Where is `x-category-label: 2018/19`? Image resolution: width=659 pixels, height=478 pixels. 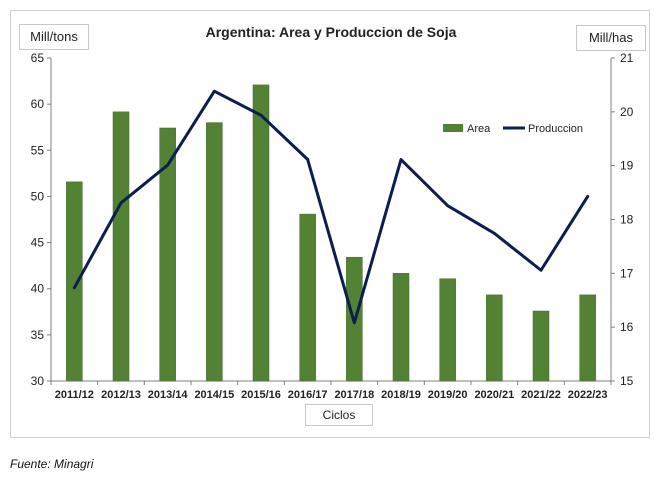
x-category-label: 2018/19 is located at coordinates (401, 395).